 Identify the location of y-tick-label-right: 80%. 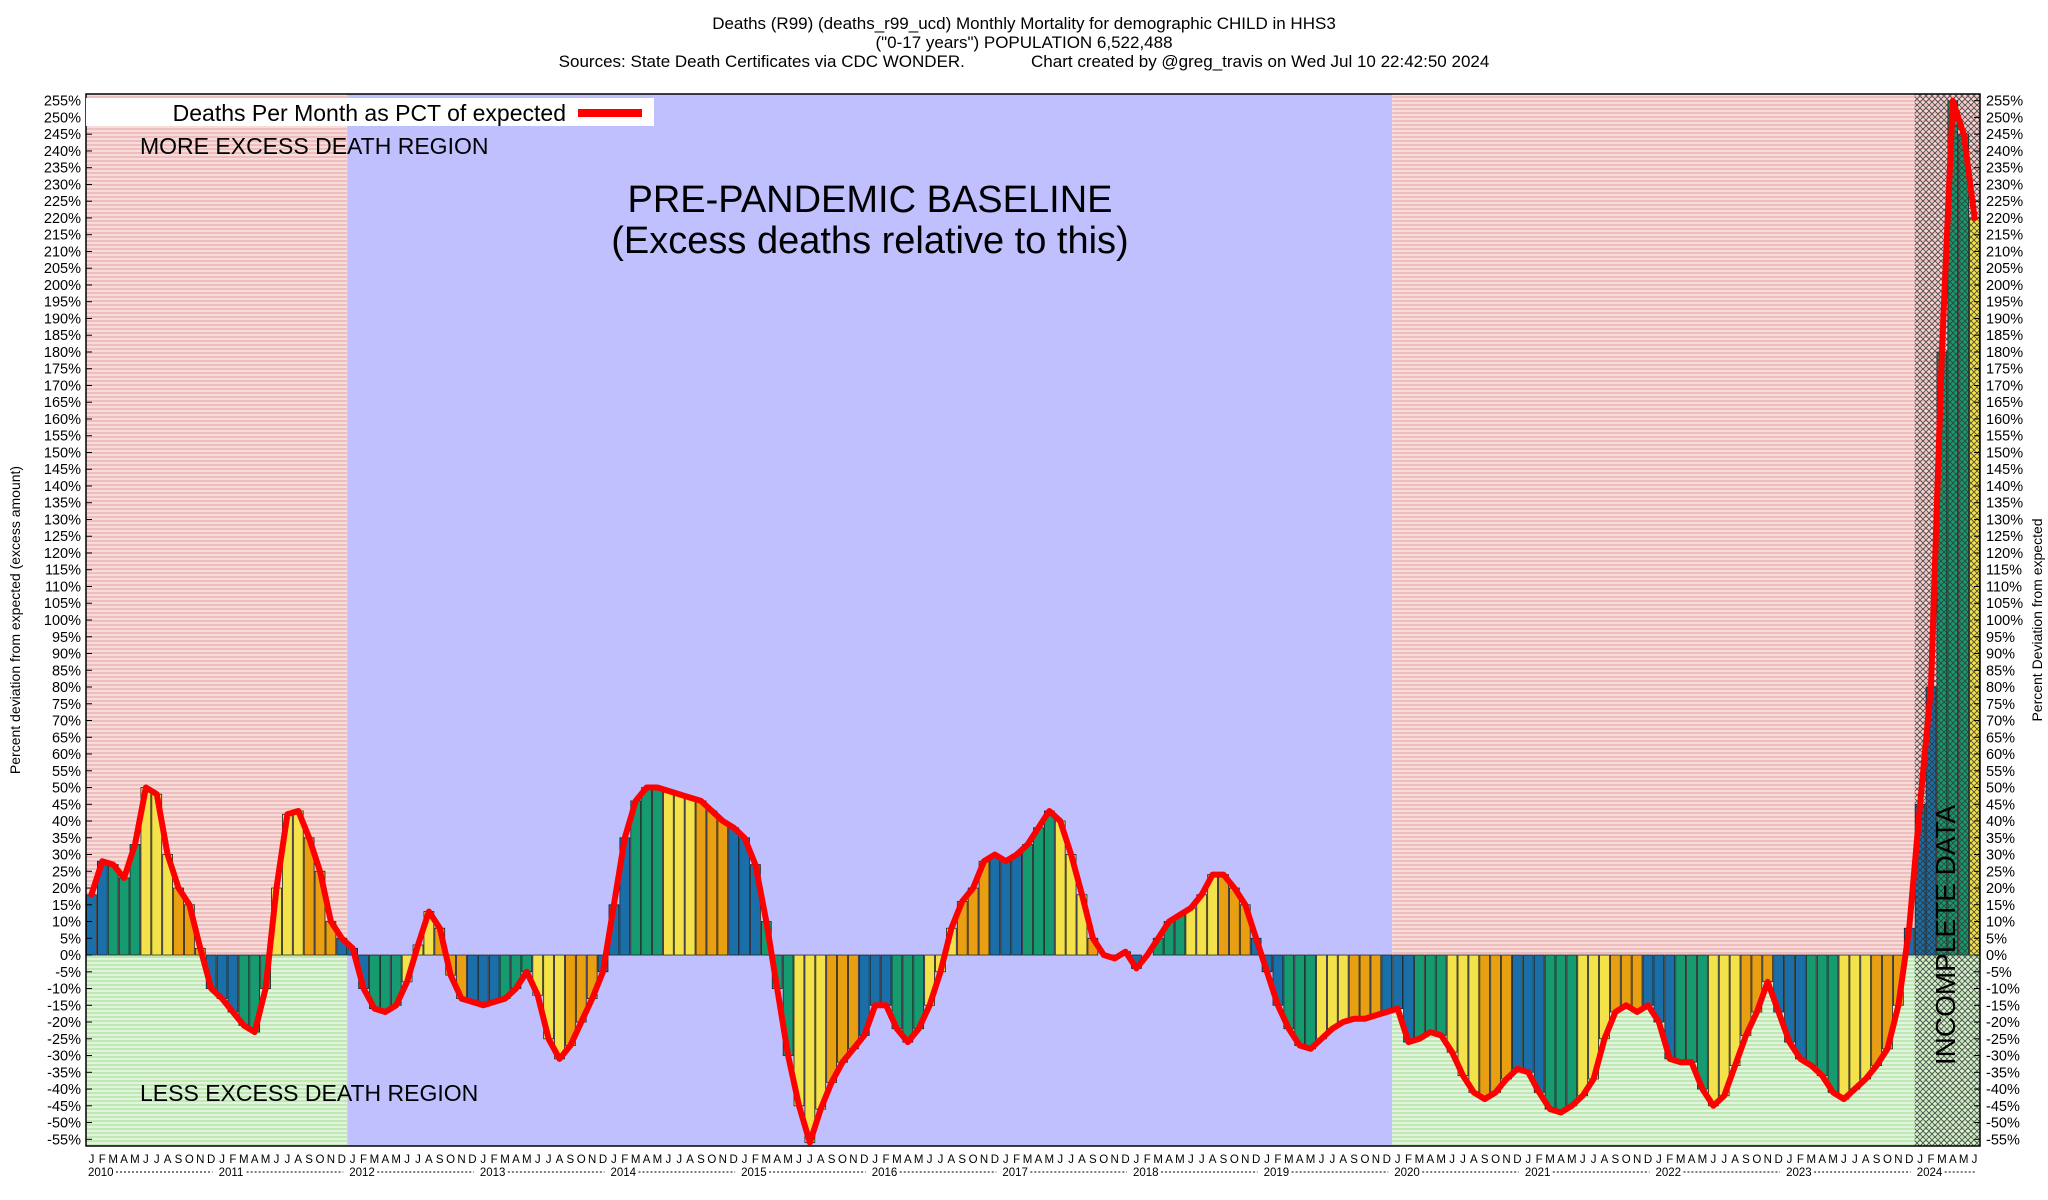
(2000, 688).